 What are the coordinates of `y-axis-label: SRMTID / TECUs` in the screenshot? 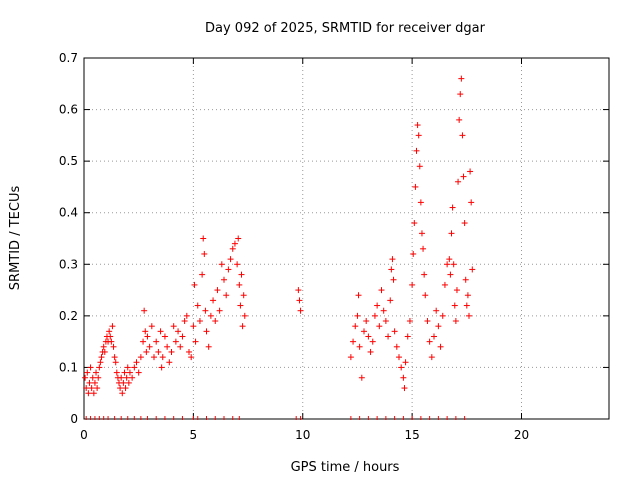 It's located at (15, 238).